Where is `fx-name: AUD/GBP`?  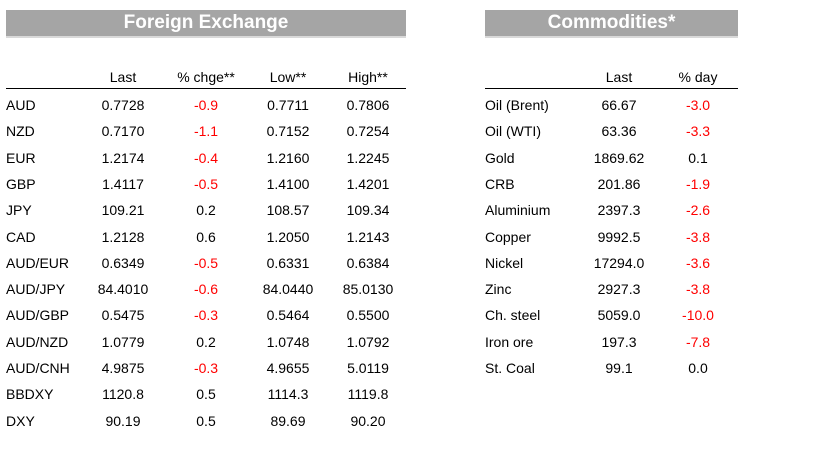 fx-name: AUD/GBP is located at coordinates (38, 315).